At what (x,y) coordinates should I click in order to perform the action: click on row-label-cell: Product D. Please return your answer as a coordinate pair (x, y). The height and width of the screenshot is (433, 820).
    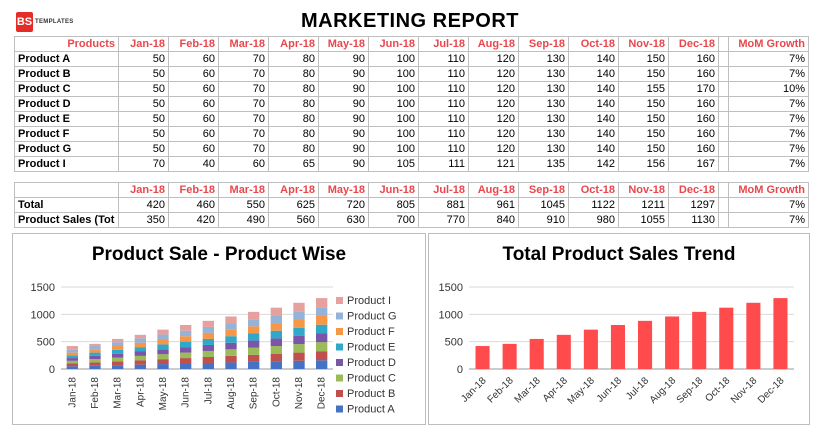
    Looking at the image, I should click on (66, 104).